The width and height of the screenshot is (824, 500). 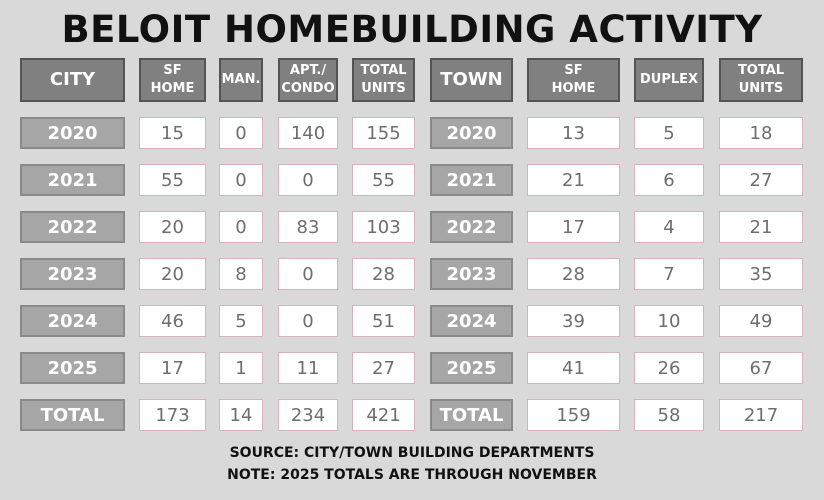 I want to click on town-cell: 27, so click(x=761, y=180).